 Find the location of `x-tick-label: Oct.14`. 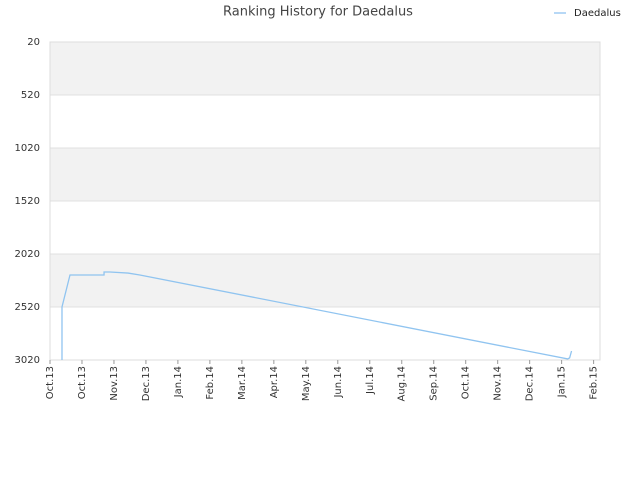

x-tick-label: Oct.14 is located at coordinates (466, 382).